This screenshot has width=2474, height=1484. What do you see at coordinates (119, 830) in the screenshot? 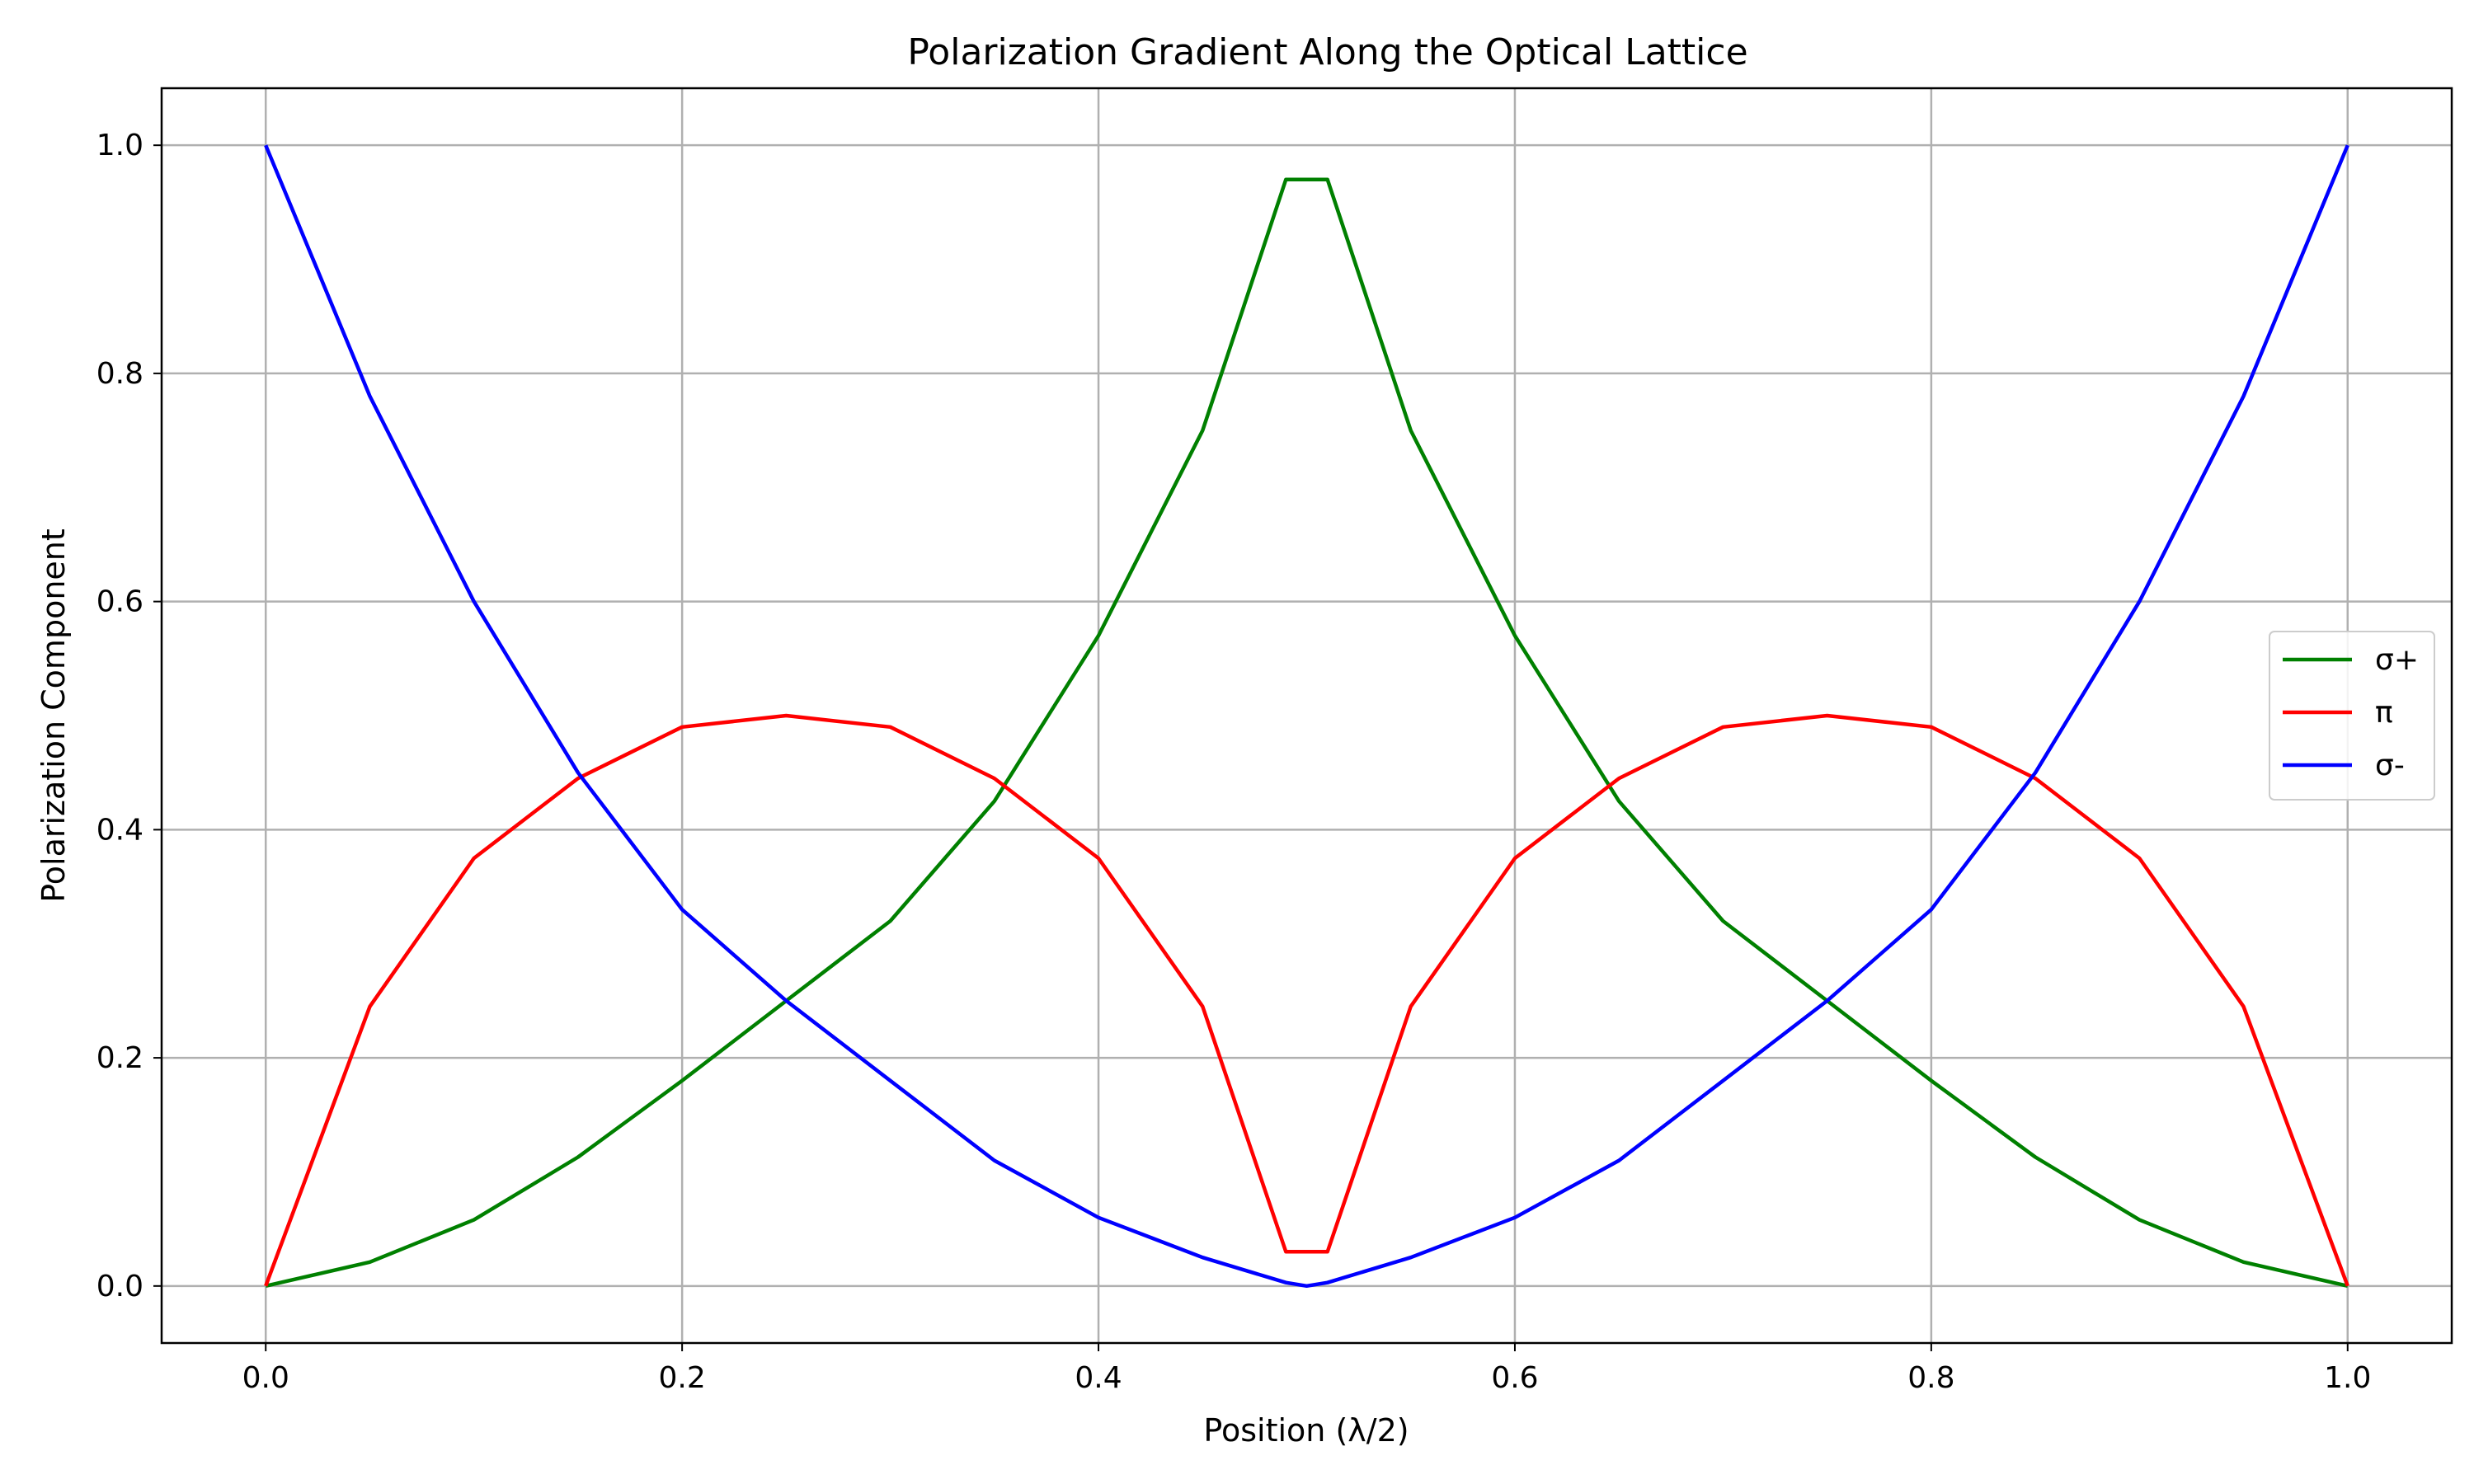
I see `y-tick-label: 0.4` at bounding box center [119, 830].